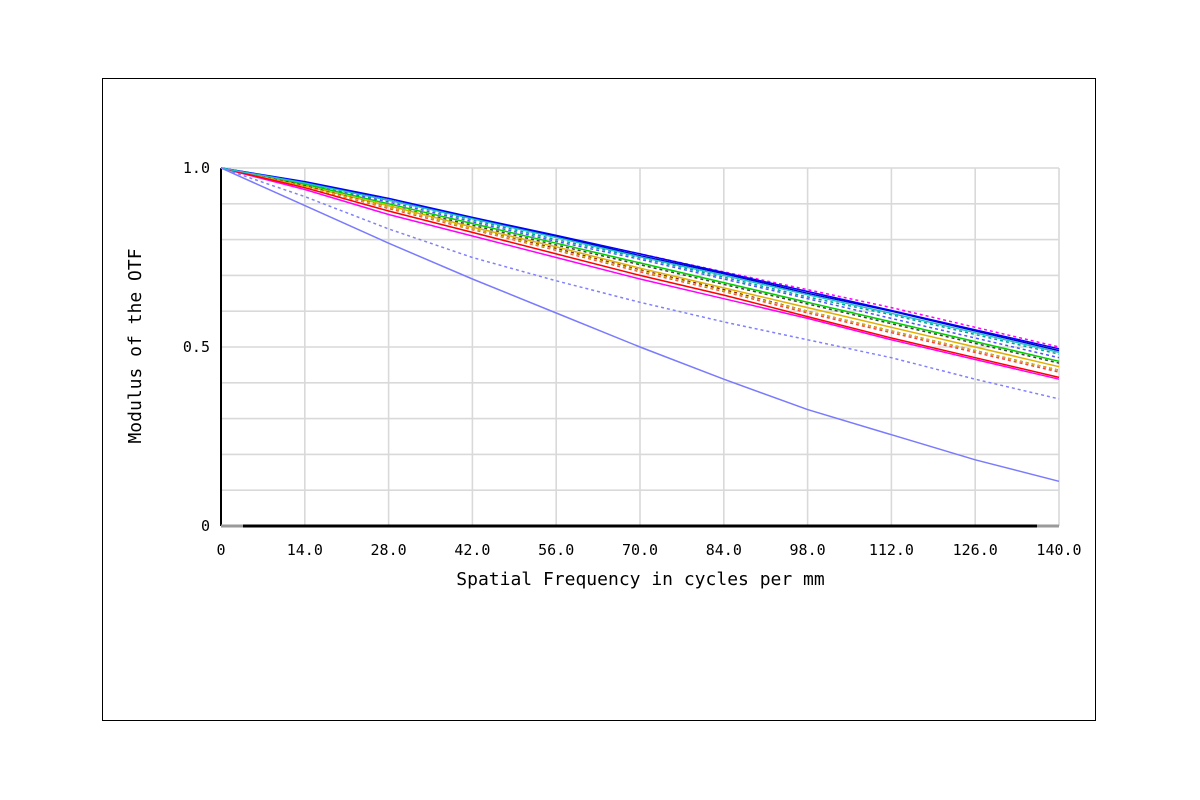 This screenshot has width=1200, height=800. I want to click on y-tick-label: 0, so click(205, 526).